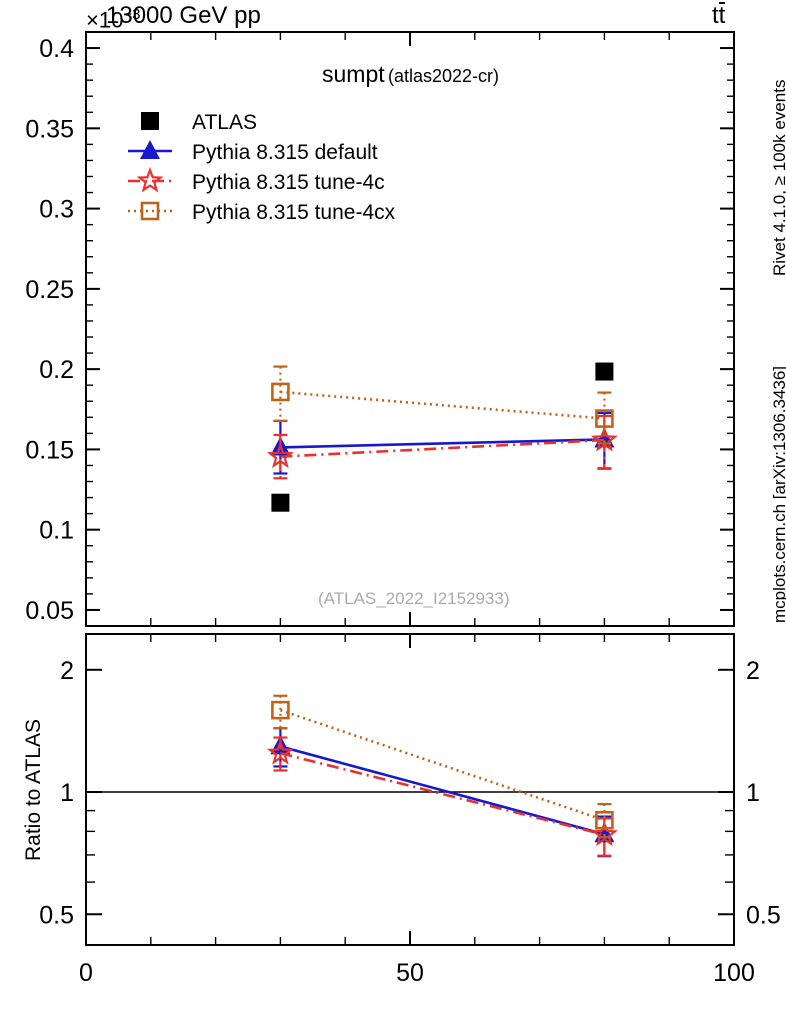 This screenshot has width=786, height=1024. What do you see at coordinates (56, 370) in the screenshot?
I see `main-ytick-label: 0.2` at bounding box center [56, 370].